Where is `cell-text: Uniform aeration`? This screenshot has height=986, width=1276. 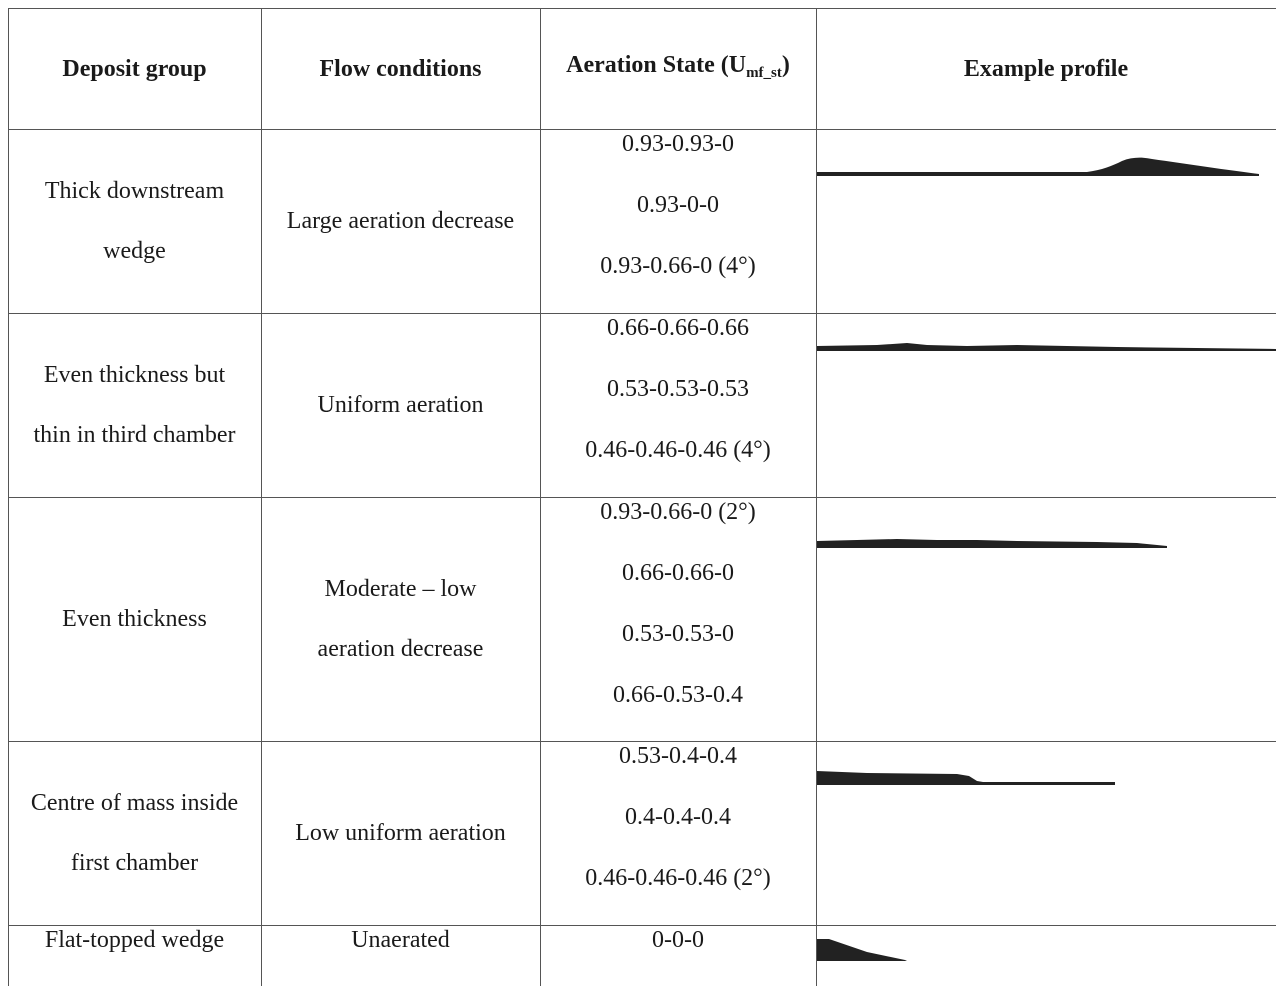 cell-text: Uniform aeration is located at coordinates (400, 405).